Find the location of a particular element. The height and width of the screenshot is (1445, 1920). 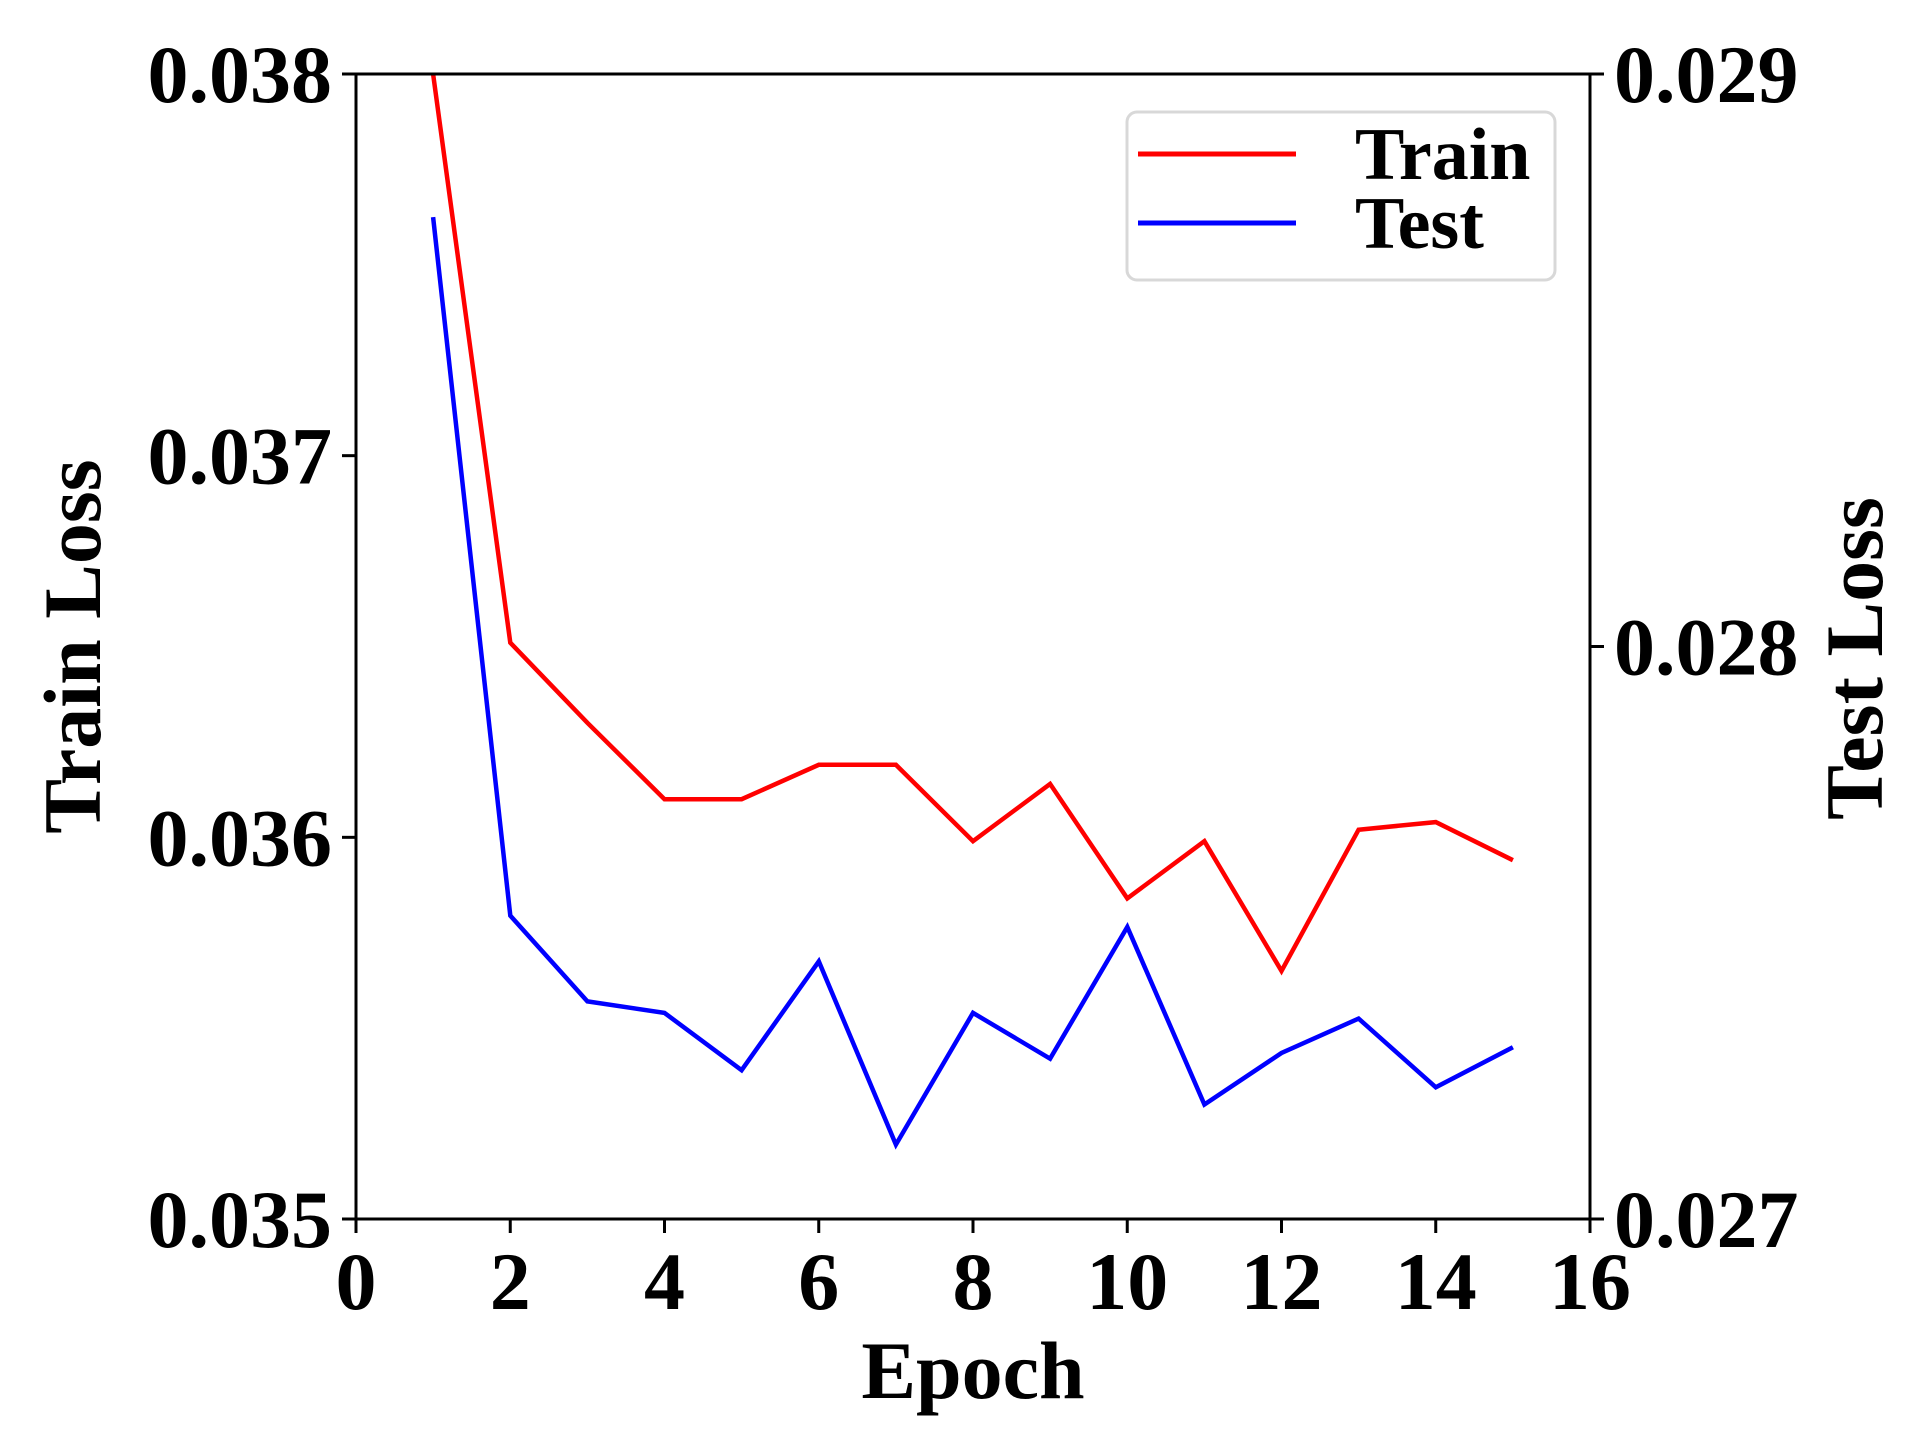

legend: Train Test is located at coordinates (1341, 196).